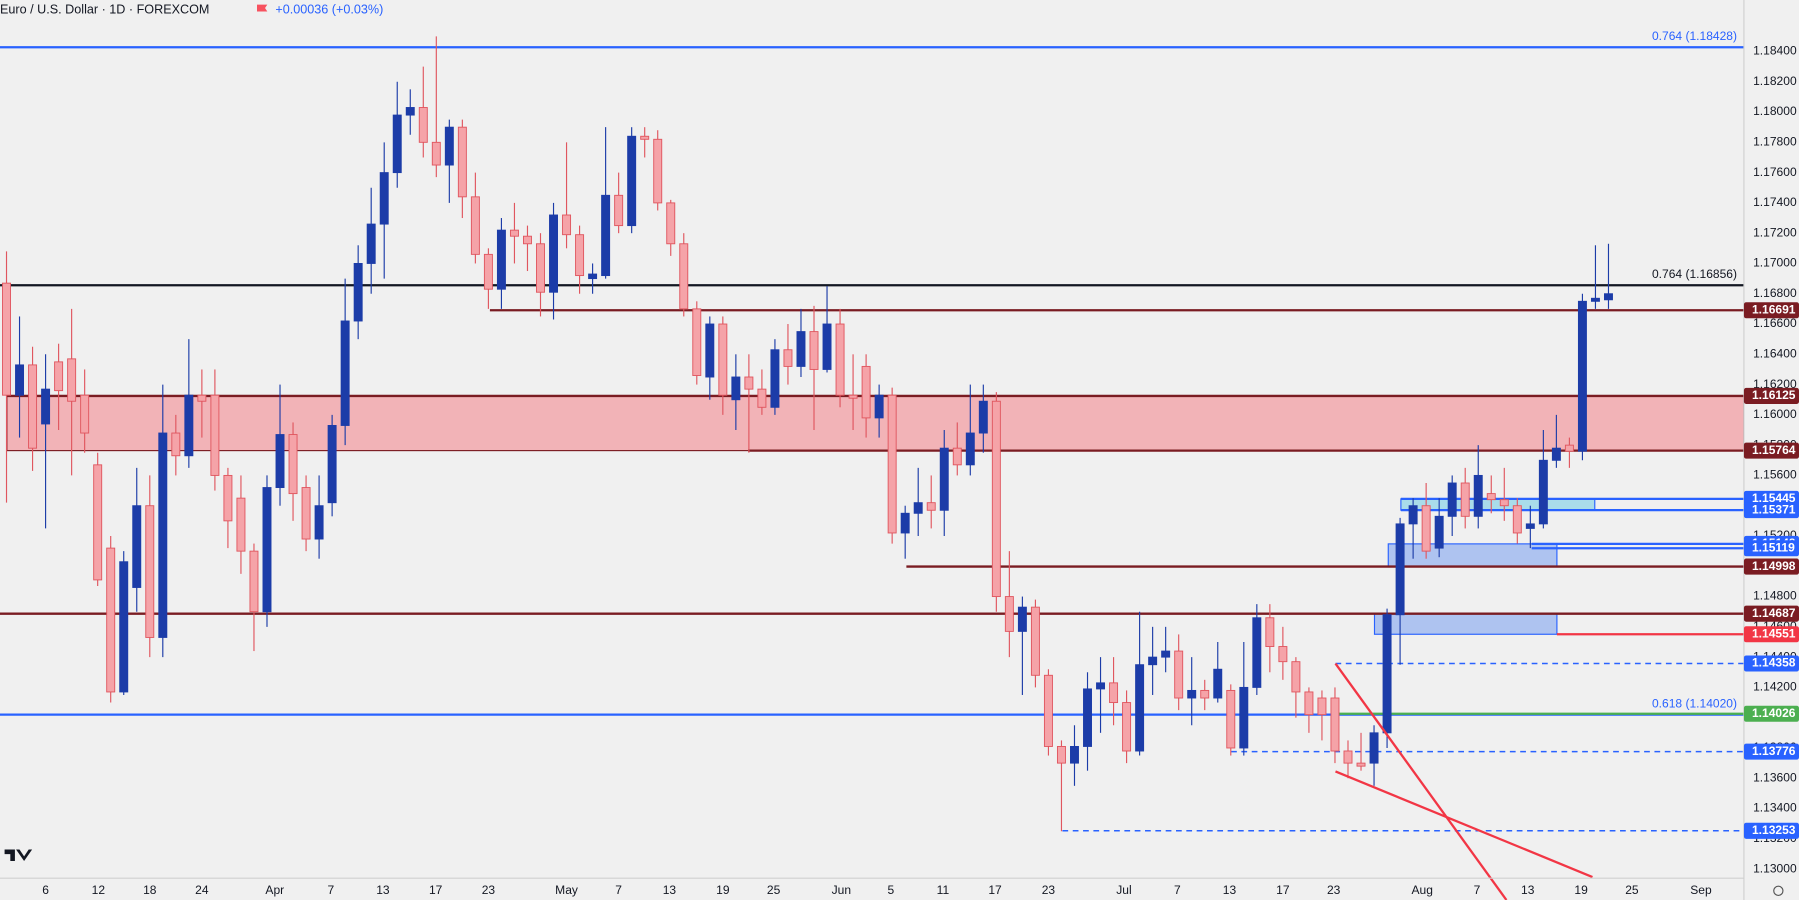 Image resolution: width=1799 pixels, height=900 pixels. Describe the element at coordinates (1477, 890) in the screenshot. I see `x-tick-label: 7` at that location.